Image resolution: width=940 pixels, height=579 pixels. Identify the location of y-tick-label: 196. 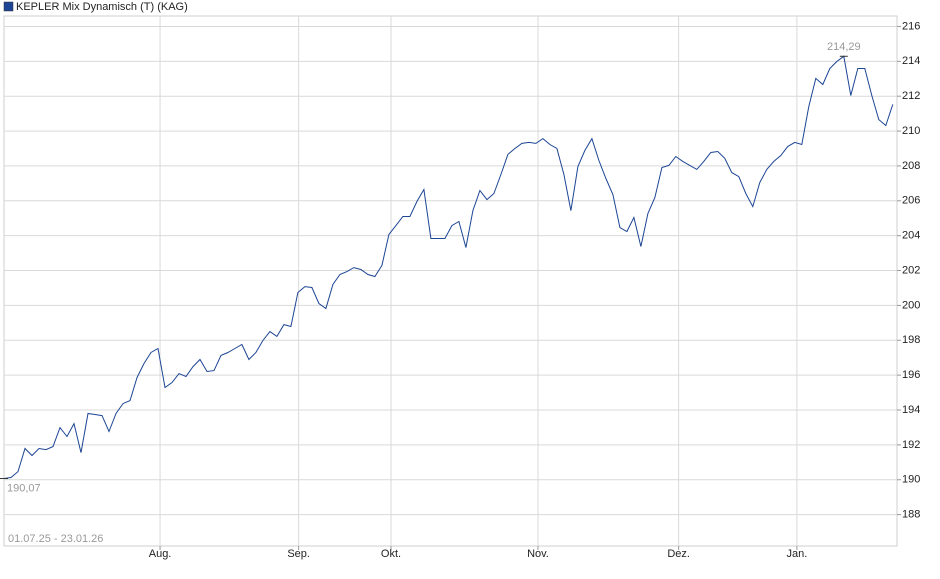
(911, 375).